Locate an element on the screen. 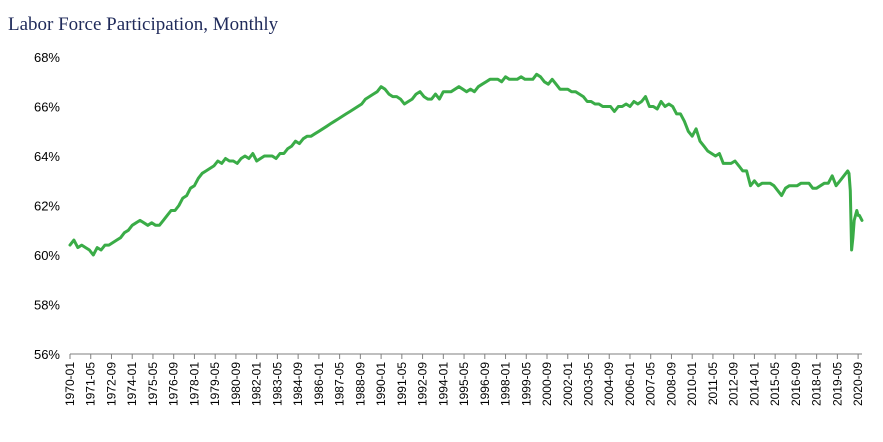 This screenshot has width=883, height=442. x-tick-label: 2011-05 is located at coordinates (713, 383).